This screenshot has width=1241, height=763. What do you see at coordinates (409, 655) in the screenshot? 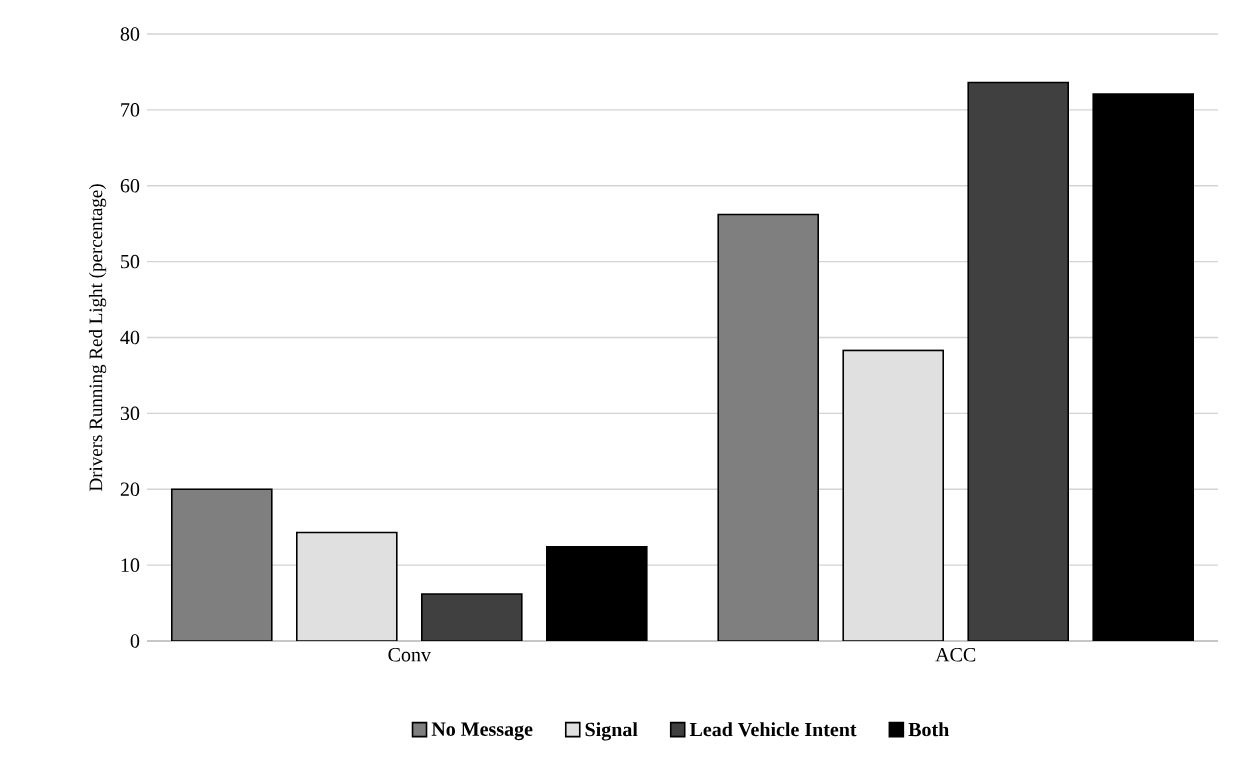
I see `x-tick-label: Conv` at bounding box center [409, 655].